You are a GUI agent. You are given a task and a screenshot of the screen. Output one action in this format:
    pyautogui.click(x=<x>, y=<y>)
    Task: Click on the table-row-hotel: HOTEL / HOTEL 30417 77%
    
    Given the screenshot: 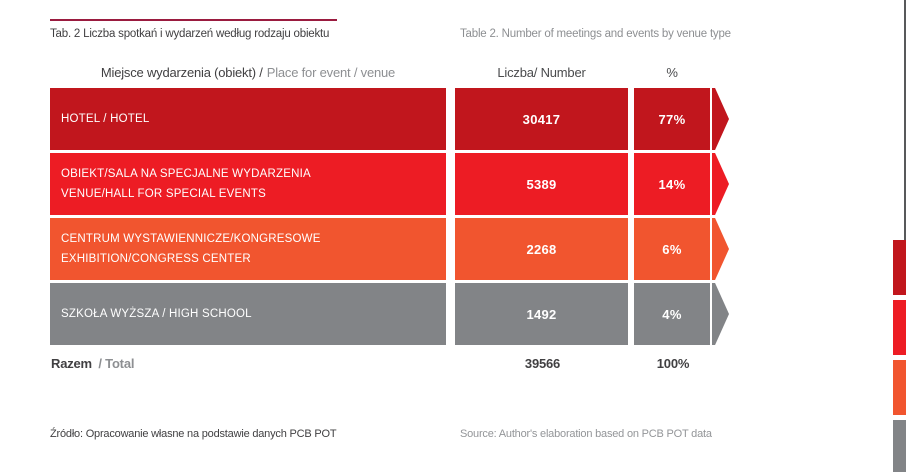 What is the action you would take?
    pyautogui.click(x=390, y=119)
    